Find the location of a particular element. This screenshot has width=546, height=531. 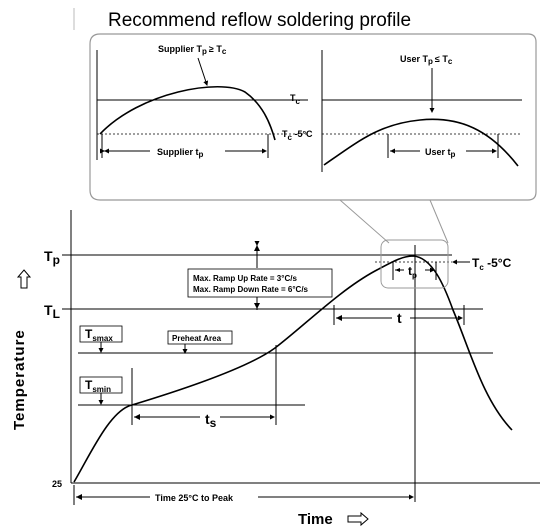

y-axis-title: Temperature is located at coordinates (19, 379).